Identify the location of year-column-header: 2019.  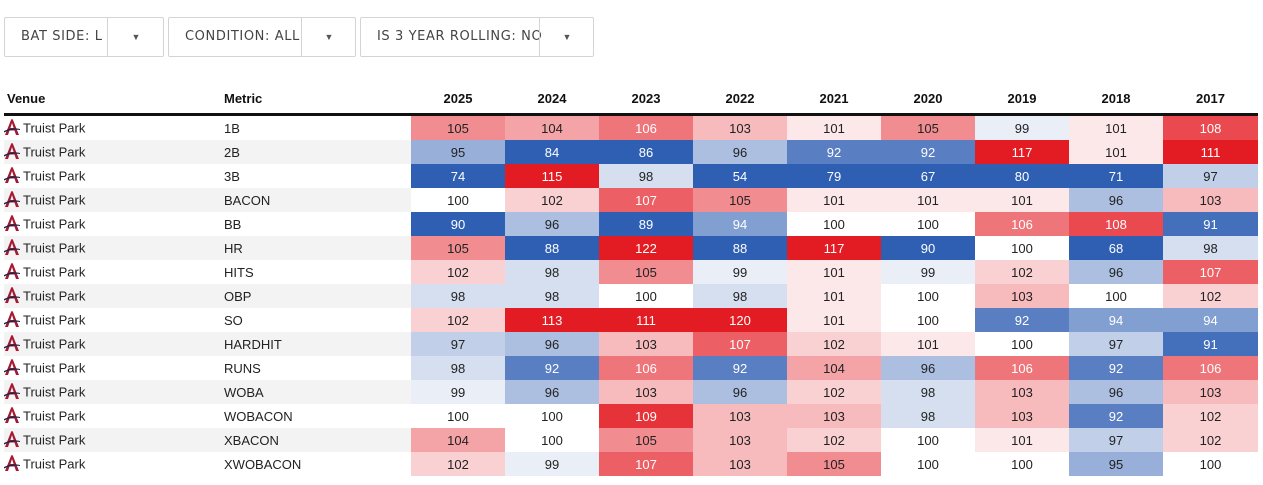
(1022, 99).